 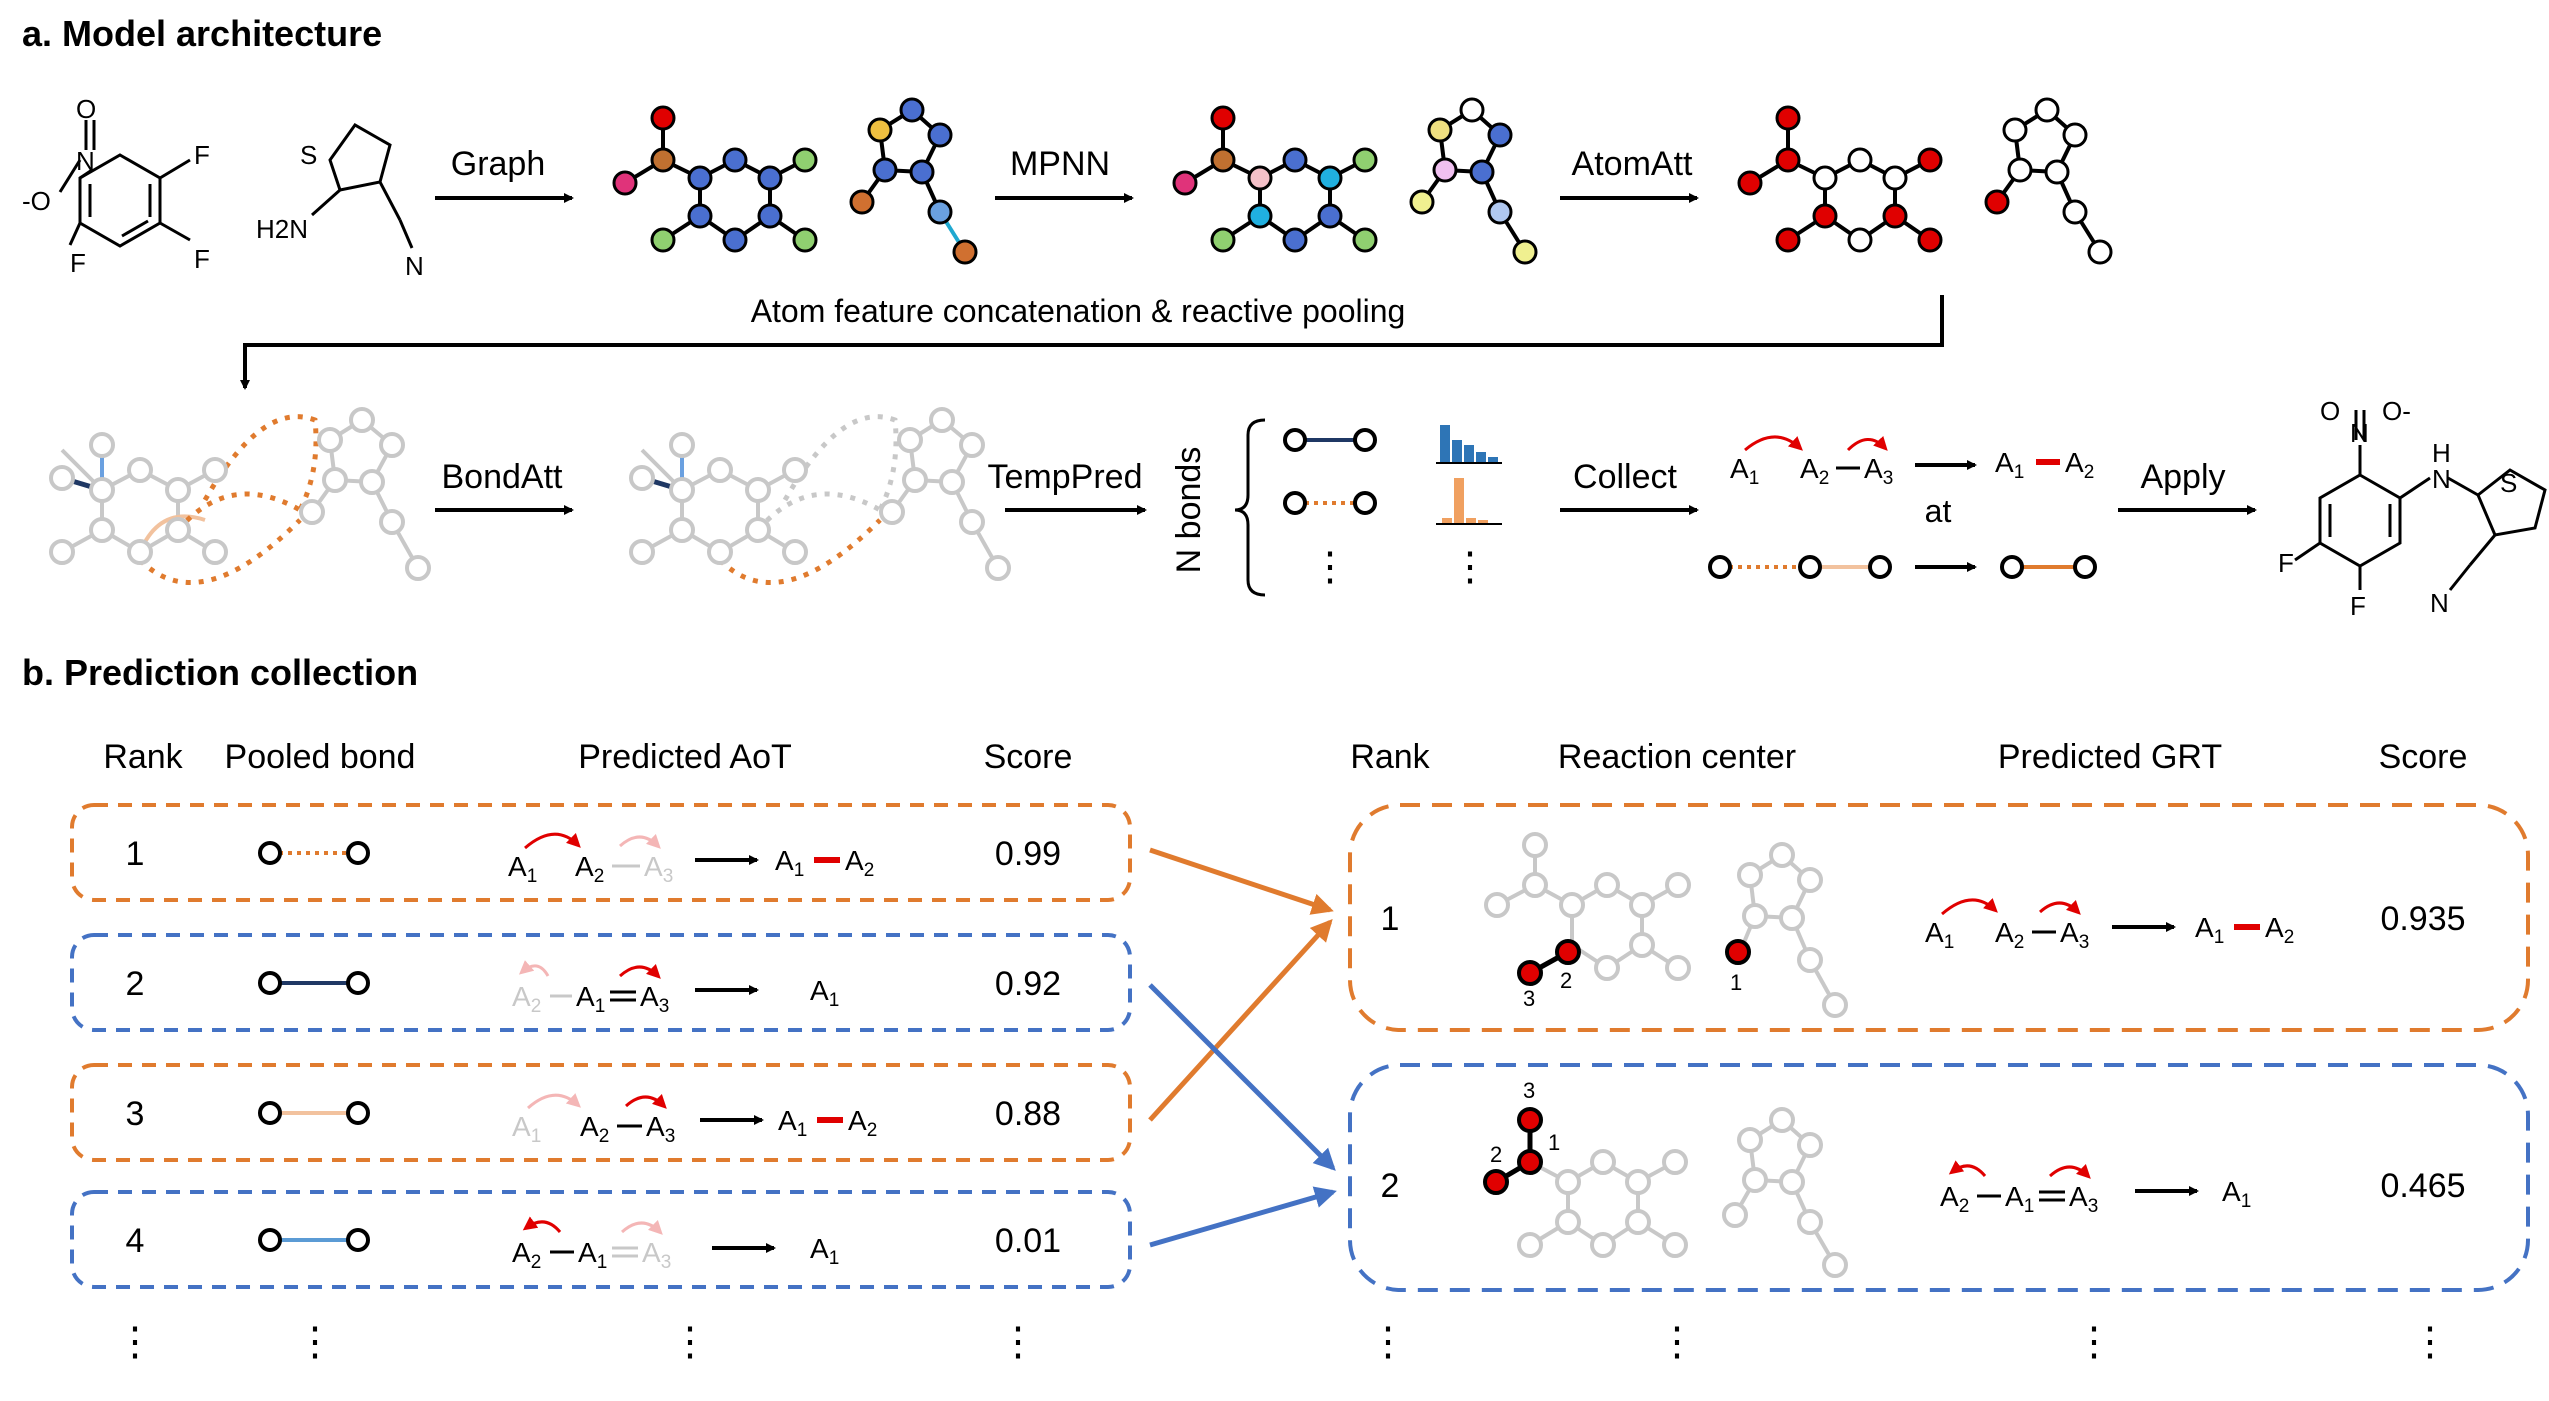 I want to click on prod-atom-n-amine: N, so click(x=2441, y=479).